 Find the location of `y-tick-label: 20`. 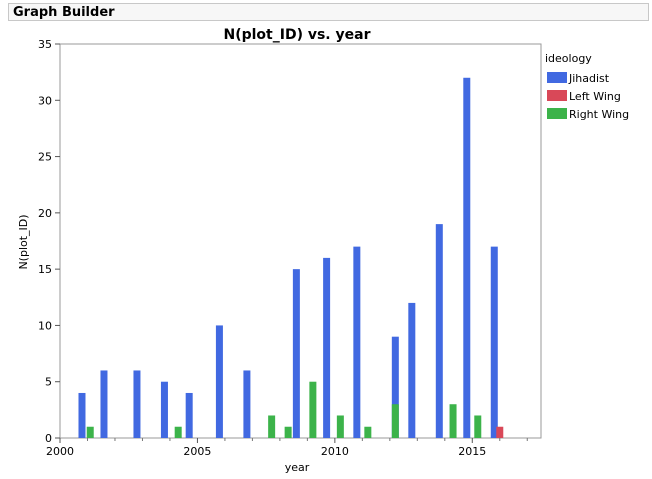

y-tick-label: 20 is located at coordinates (45, 213).